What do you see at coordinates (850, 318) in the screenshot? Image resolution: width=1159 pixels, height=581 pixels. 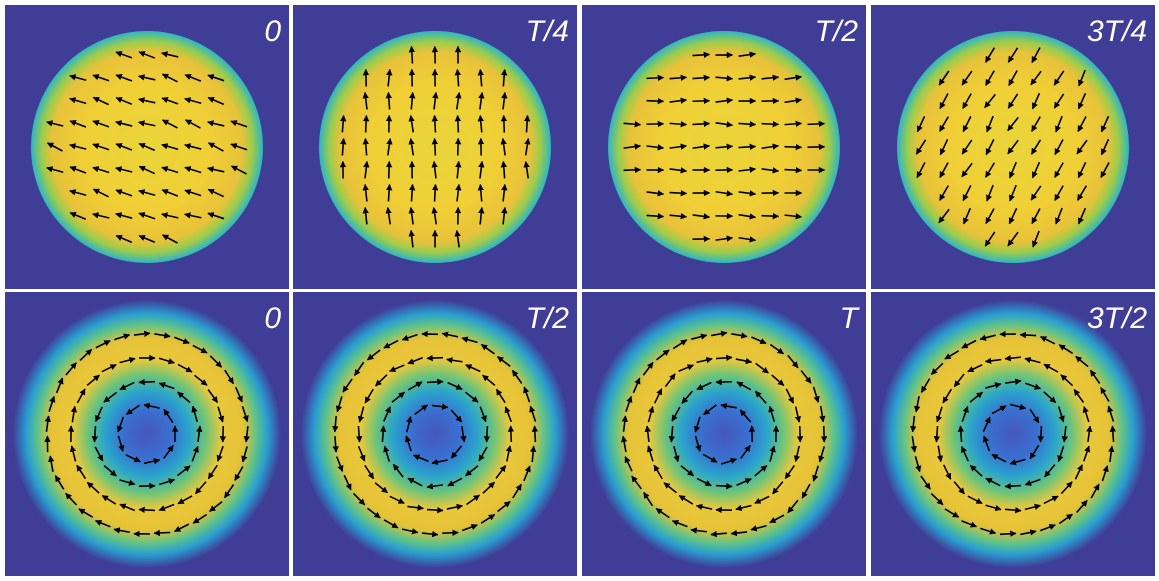 I see `panel-label: T` at bounding box center [850, 318].